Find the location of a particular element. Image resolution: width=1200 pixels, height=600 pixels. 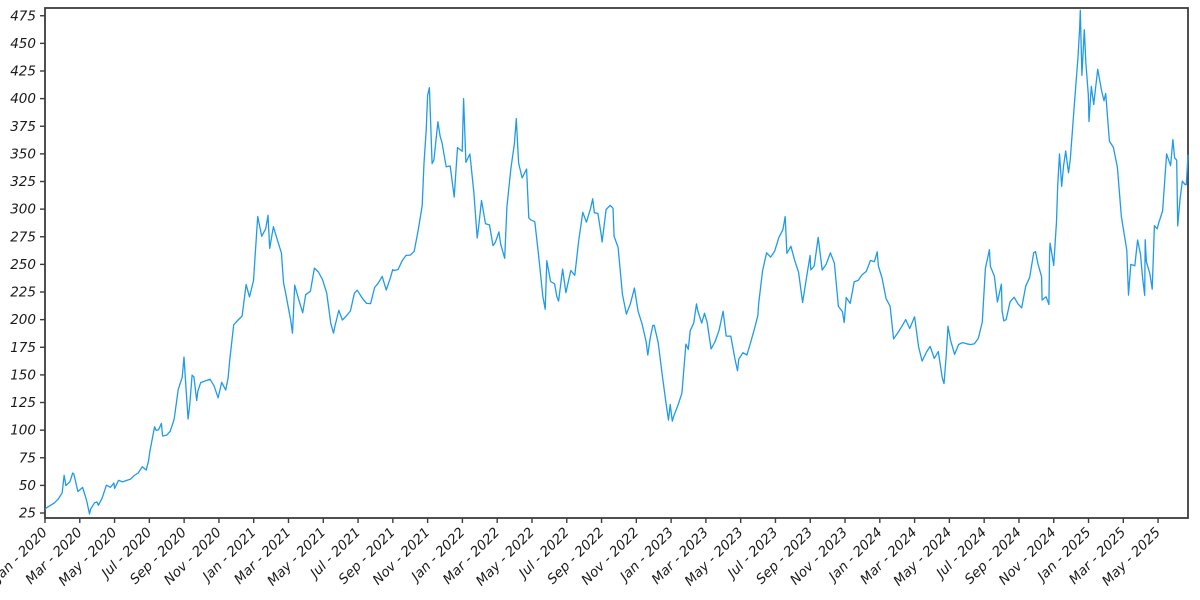

y-tick-label: 375 is located at coordinates (23, 127).